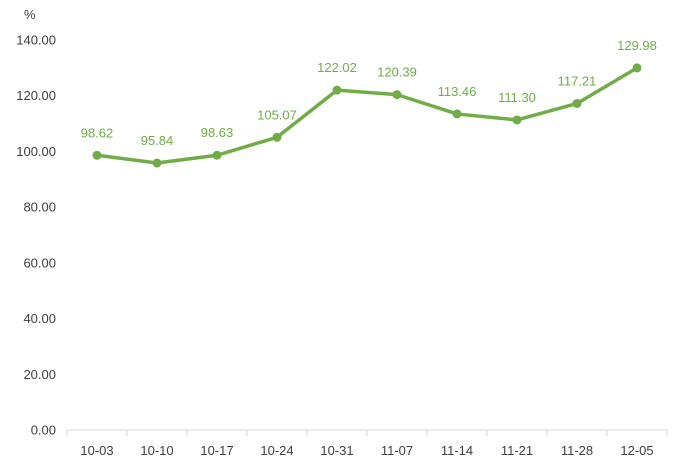  Describe the element at coordinates (216, 450) in the screenshot. I see `x-tick-label: 10-17` at that location.